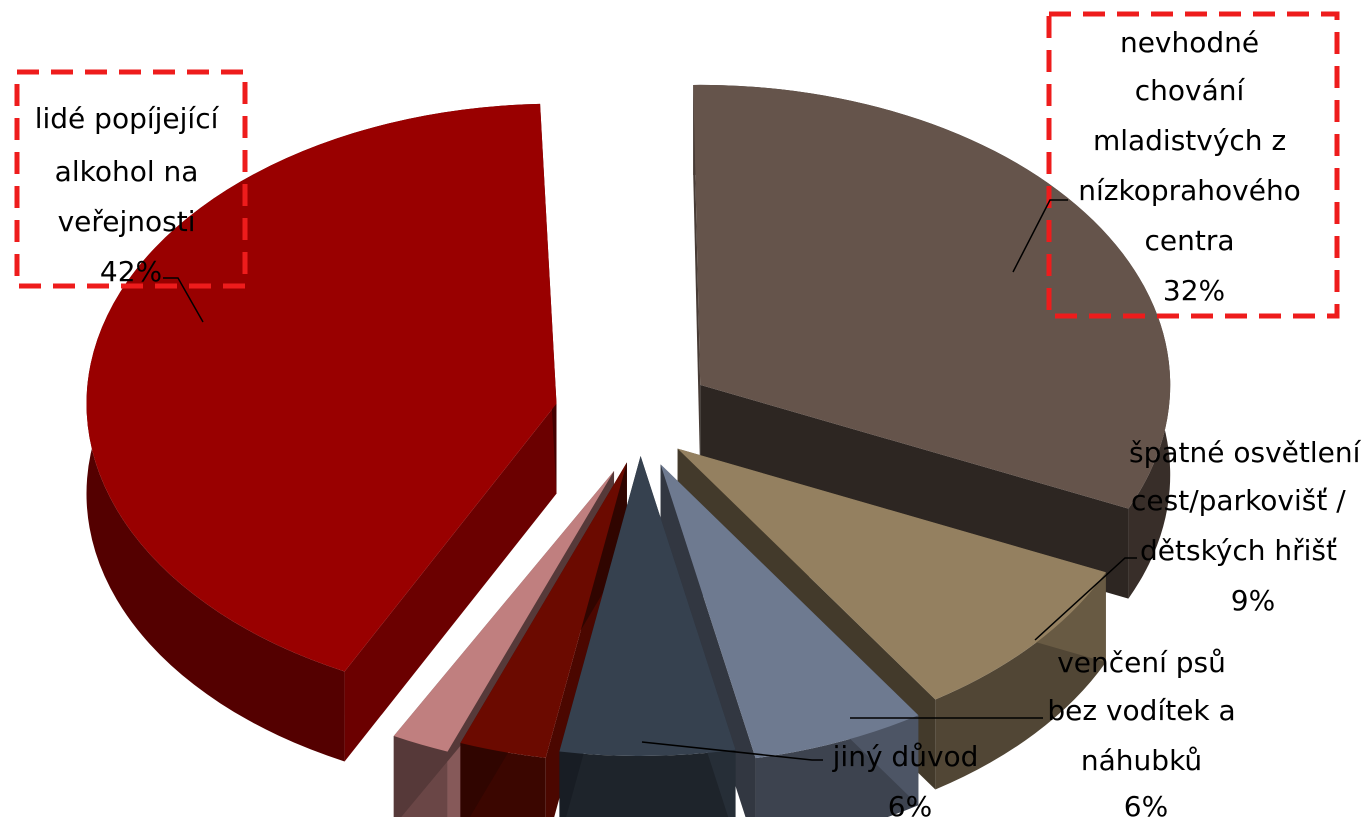 The width and height of the screenshot is (1371, 817). Describe the element at coordinates (183, 300) in the screenshot. I see `leader-line-alcohol` at that location.